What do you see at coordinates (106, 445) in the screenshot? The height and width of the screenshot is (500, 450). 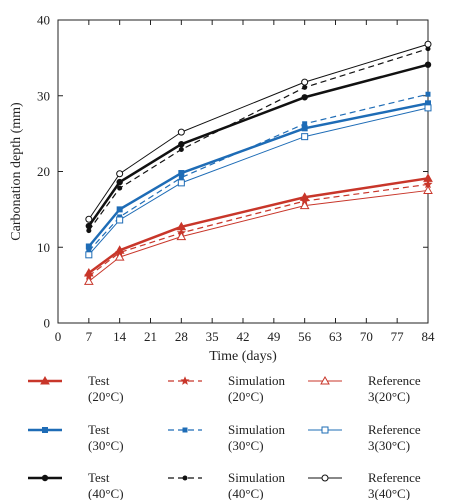 I see `legend-label-line2: (30°C)` at bounding box center [106, 445].